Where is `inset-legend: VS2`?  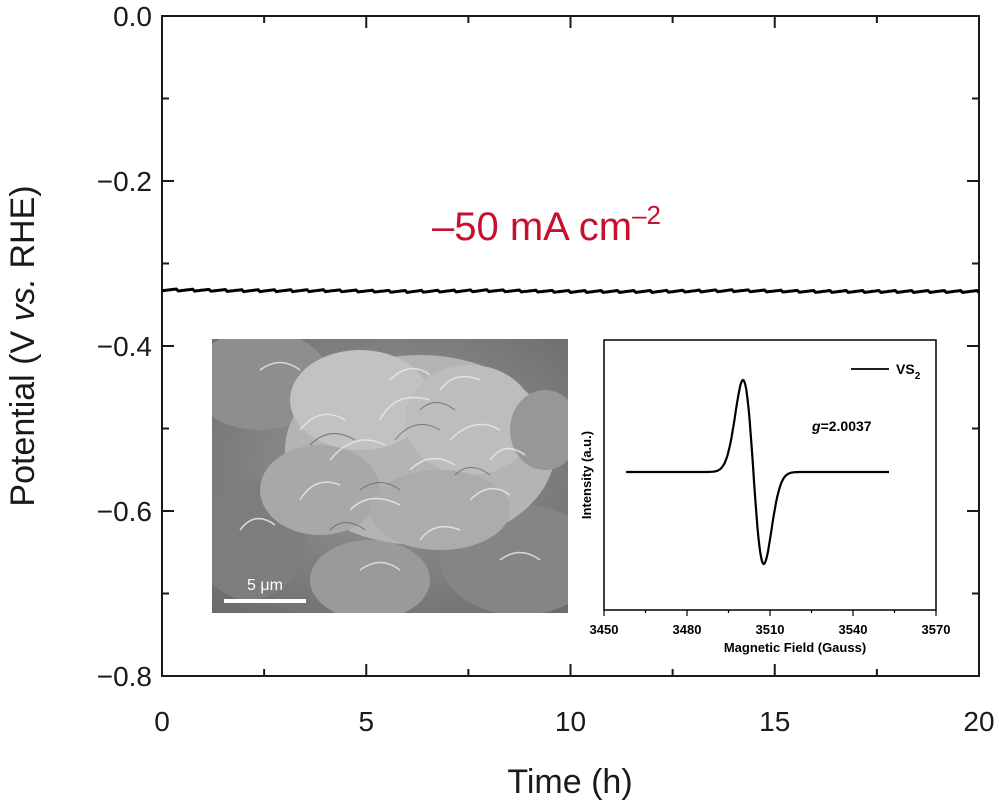 inset-legend: VS2 is located at coordinates (886, 371).